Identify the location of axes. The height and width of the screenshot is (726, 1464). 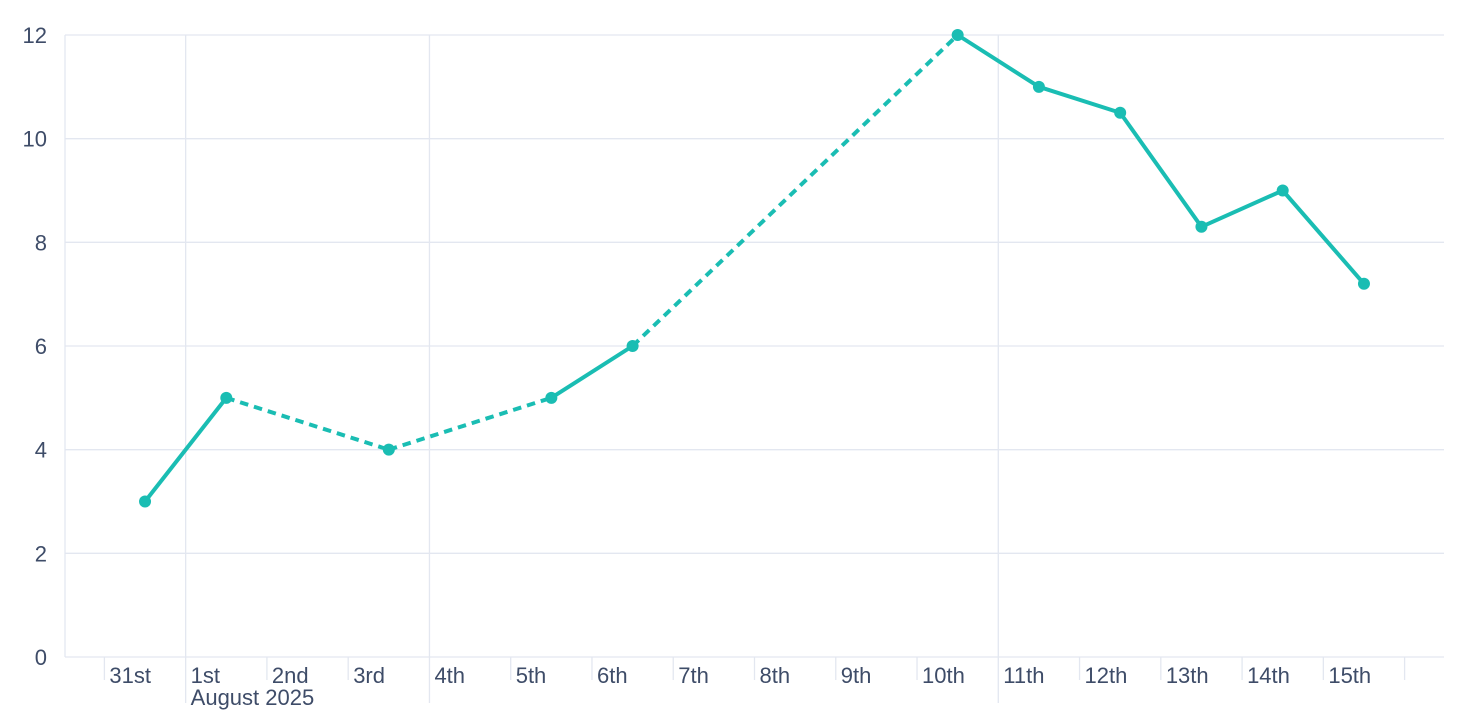
(754, 668).